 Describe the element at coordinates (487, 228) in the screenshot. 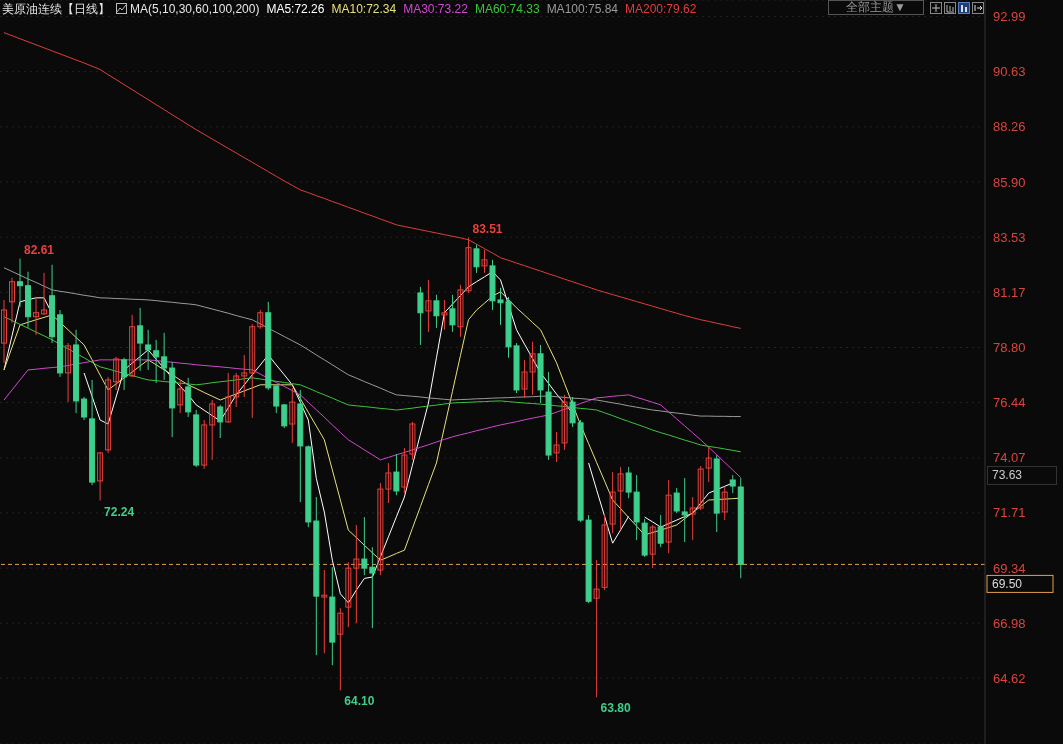

I see `annotation: 83.51` at that location.